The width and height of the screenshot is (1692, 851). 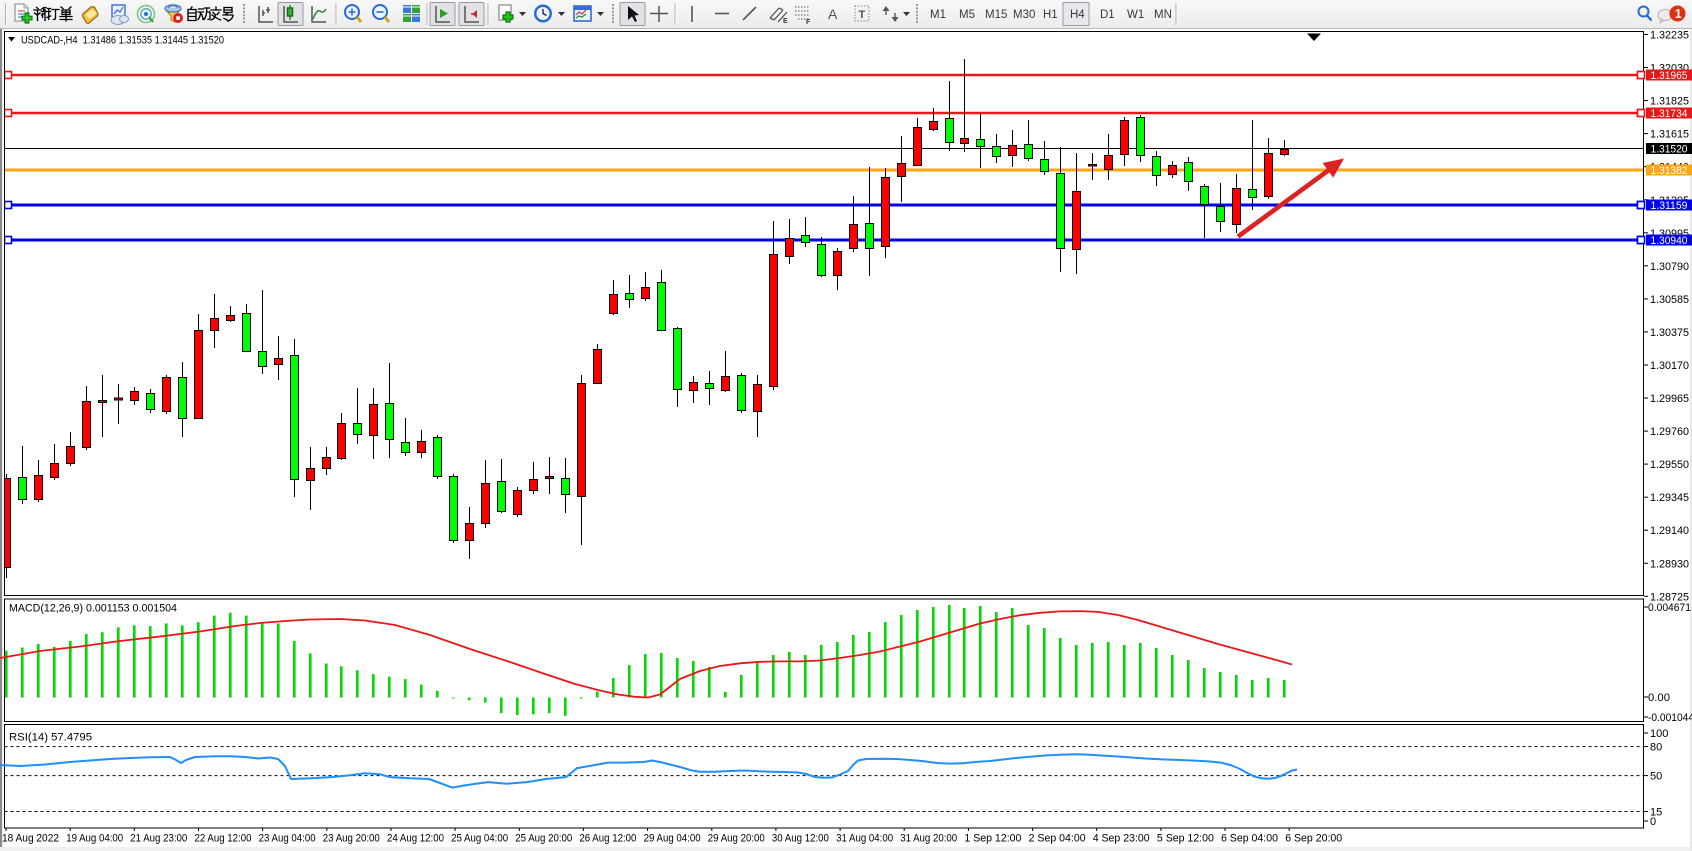 I want to click on svg-text: 15, so click(x=1656, y=813).